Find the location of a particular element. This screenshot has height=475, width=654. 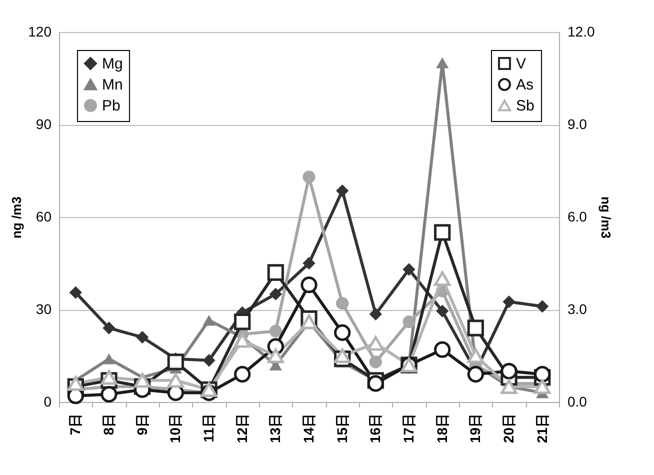

x-tick-label: 16日 is located at coordinates (375, 429).